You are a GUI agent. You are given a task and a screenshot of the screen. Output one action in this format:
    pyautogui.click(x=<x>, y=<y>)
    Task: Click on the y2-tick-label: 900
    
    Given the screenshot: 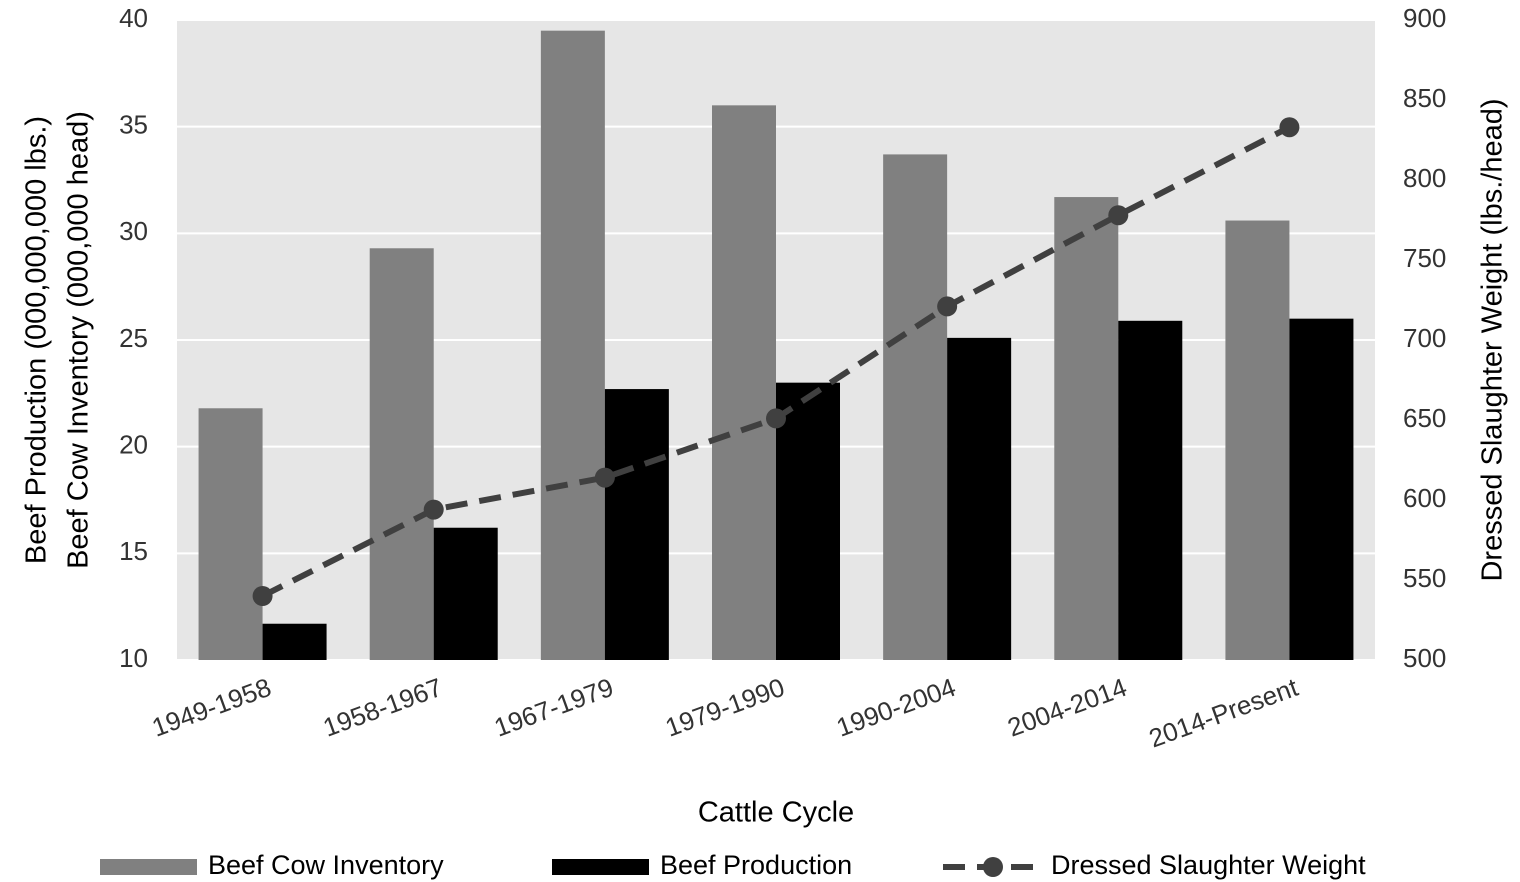 What is the action you would take?
    pyautogui.click(x=1424, y=18)
    